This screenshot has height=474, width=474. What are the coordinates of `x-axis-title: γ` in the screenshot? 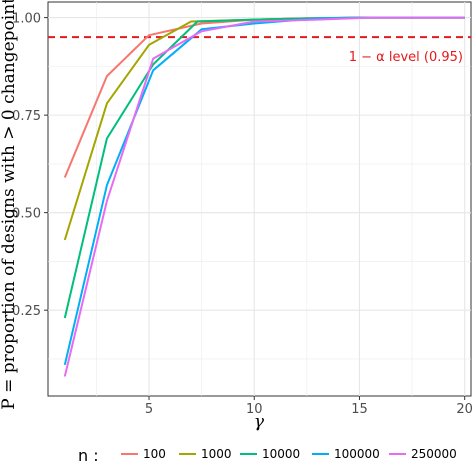 It's located at (259, 422).